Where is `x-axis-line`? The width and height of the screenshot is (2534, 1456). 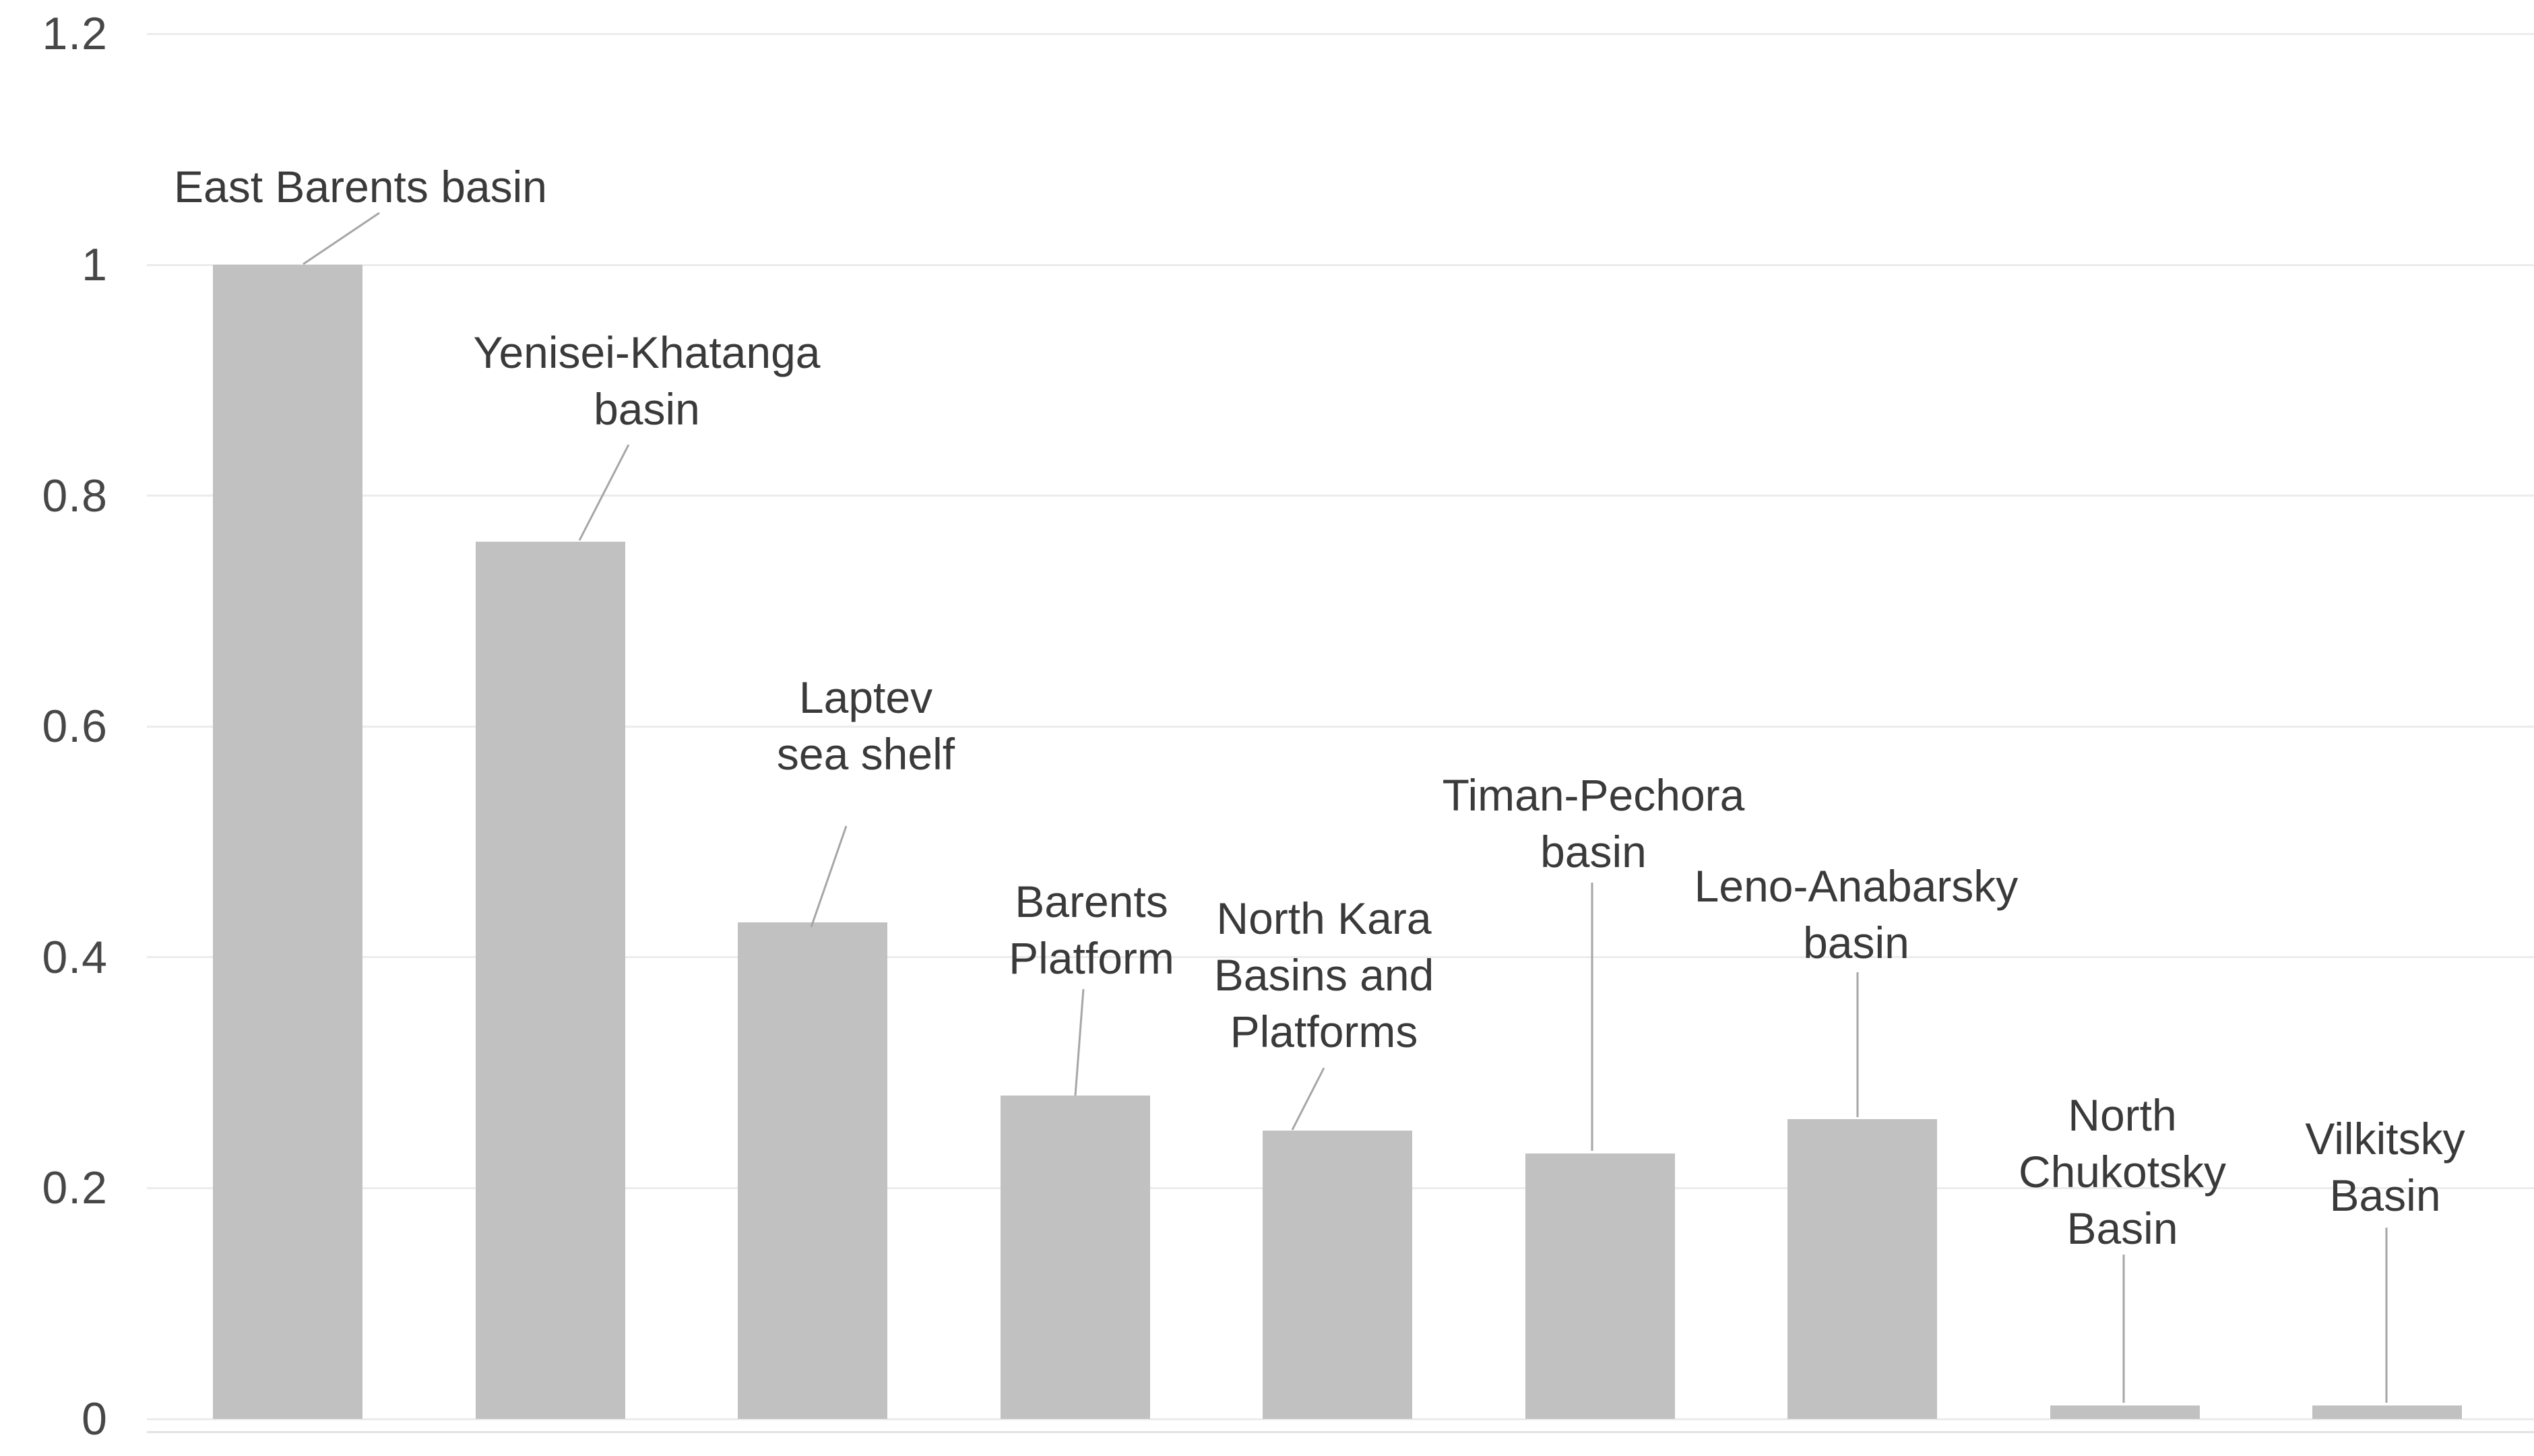
x-axis-line is located at coordinates (1340, 1432).